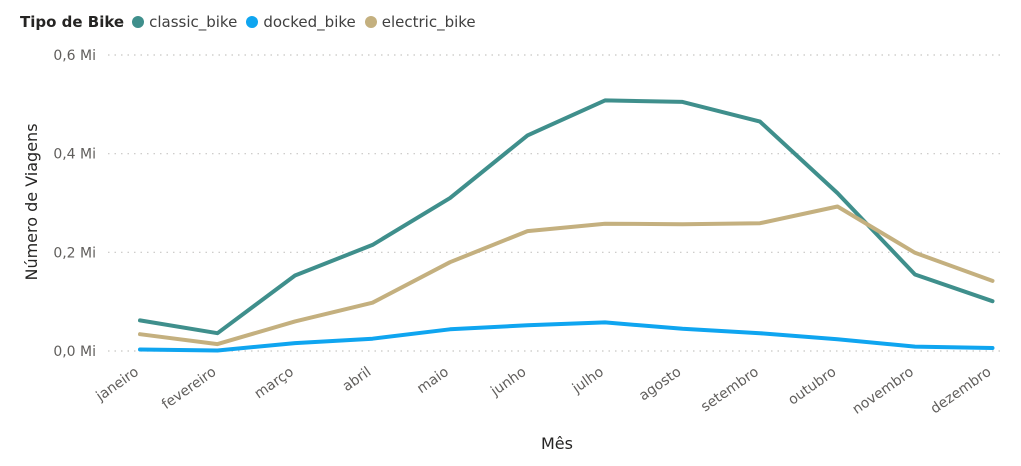 The width and height of the screenshot is (1021, 466). What do you see at coordinates (138, 22) in the screenshot?
I see `legend-marker-classic-bike` at bounding box center [138, 22].